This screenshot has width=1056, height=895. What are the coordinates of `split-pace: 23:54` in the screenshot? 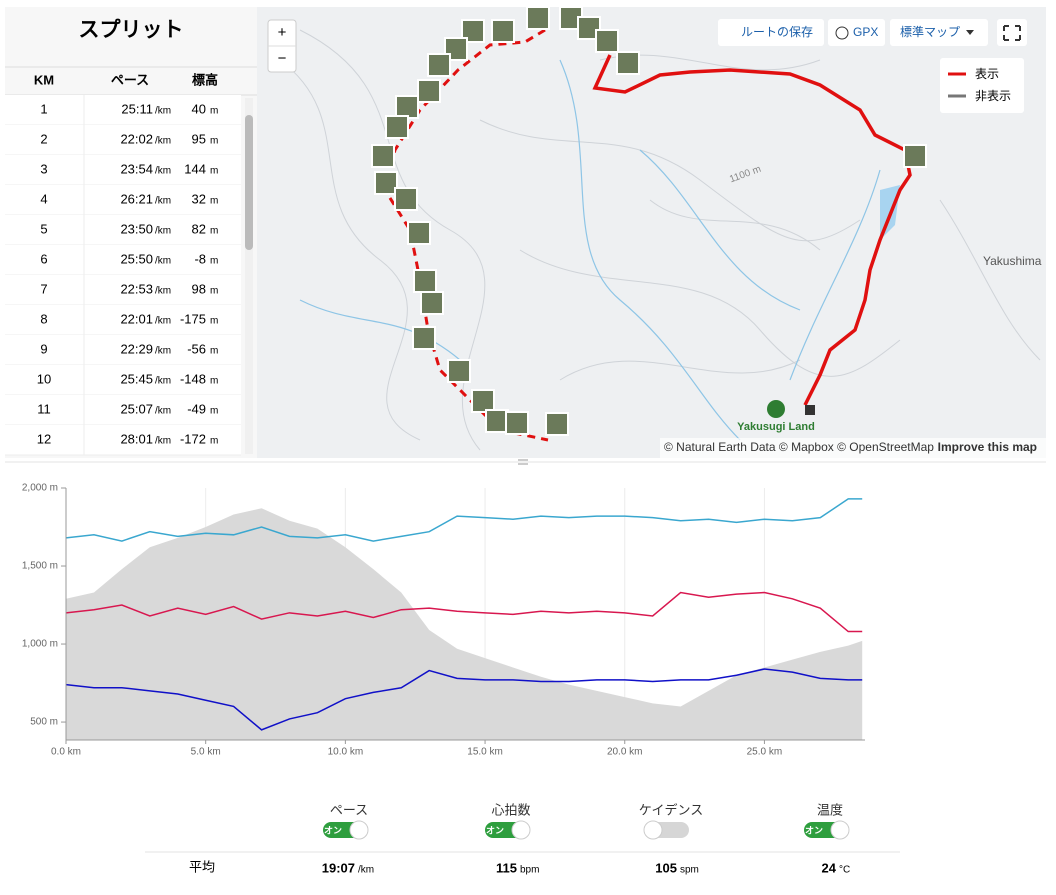 It's located at (136, 168).